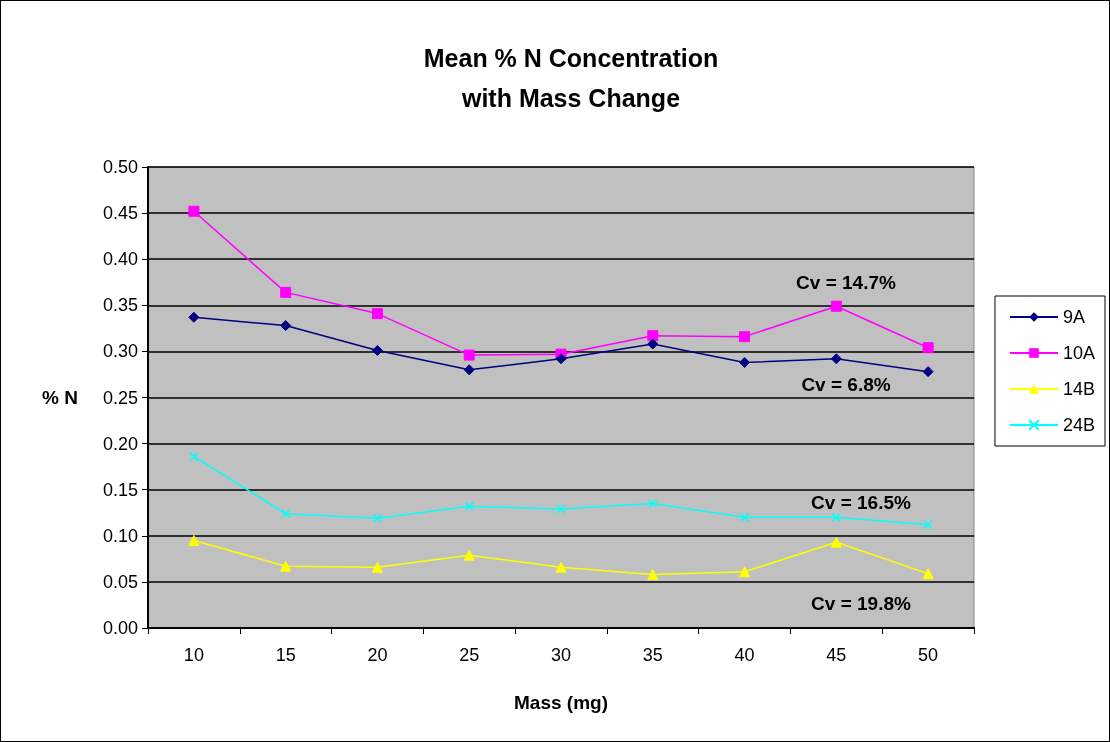  Describe the element at coordinates (120, 535) in the screenshot. I see `y-tick-label: 0.10` at that location.